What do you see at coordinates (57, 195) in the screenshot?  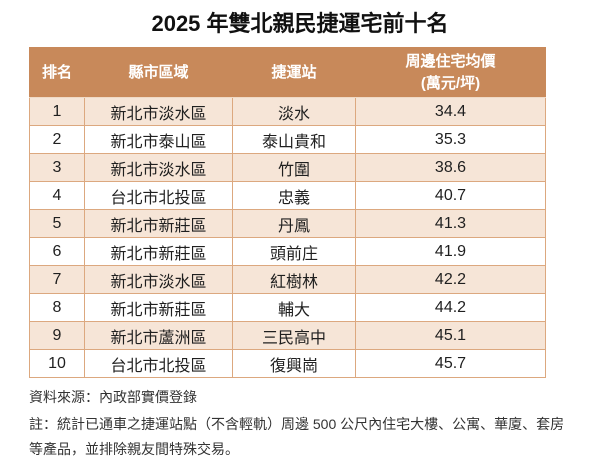 I see `rank-cell: 4` at bounding box center [57, 195].